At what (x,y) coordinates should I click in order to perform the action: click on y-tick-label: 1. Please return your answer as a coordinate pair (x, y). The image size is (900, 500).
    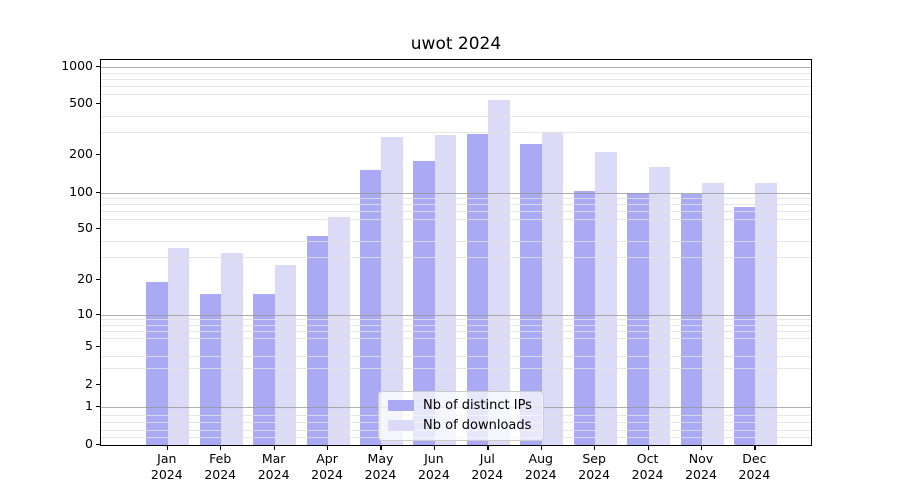
    Looking at the image, I should click on (89, 405).